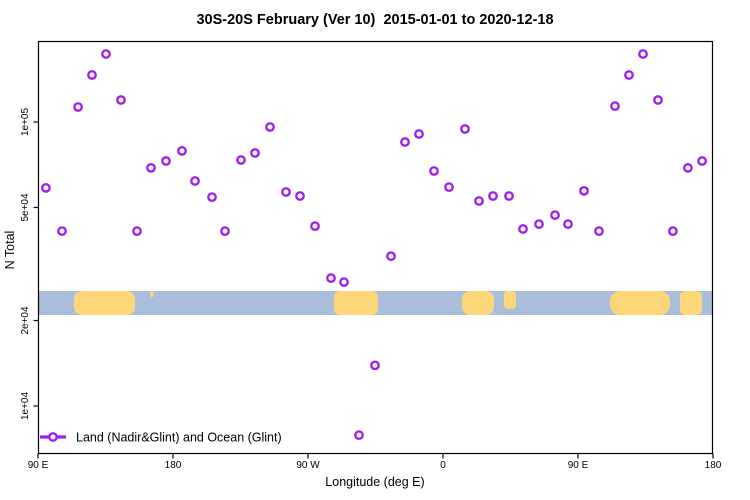 This screenshot has height=500, width=750. What do you see at coordinates (308, 465) in the screenshot?
I see `x-tick-label: 90 W` at bounding box center [308, 465].